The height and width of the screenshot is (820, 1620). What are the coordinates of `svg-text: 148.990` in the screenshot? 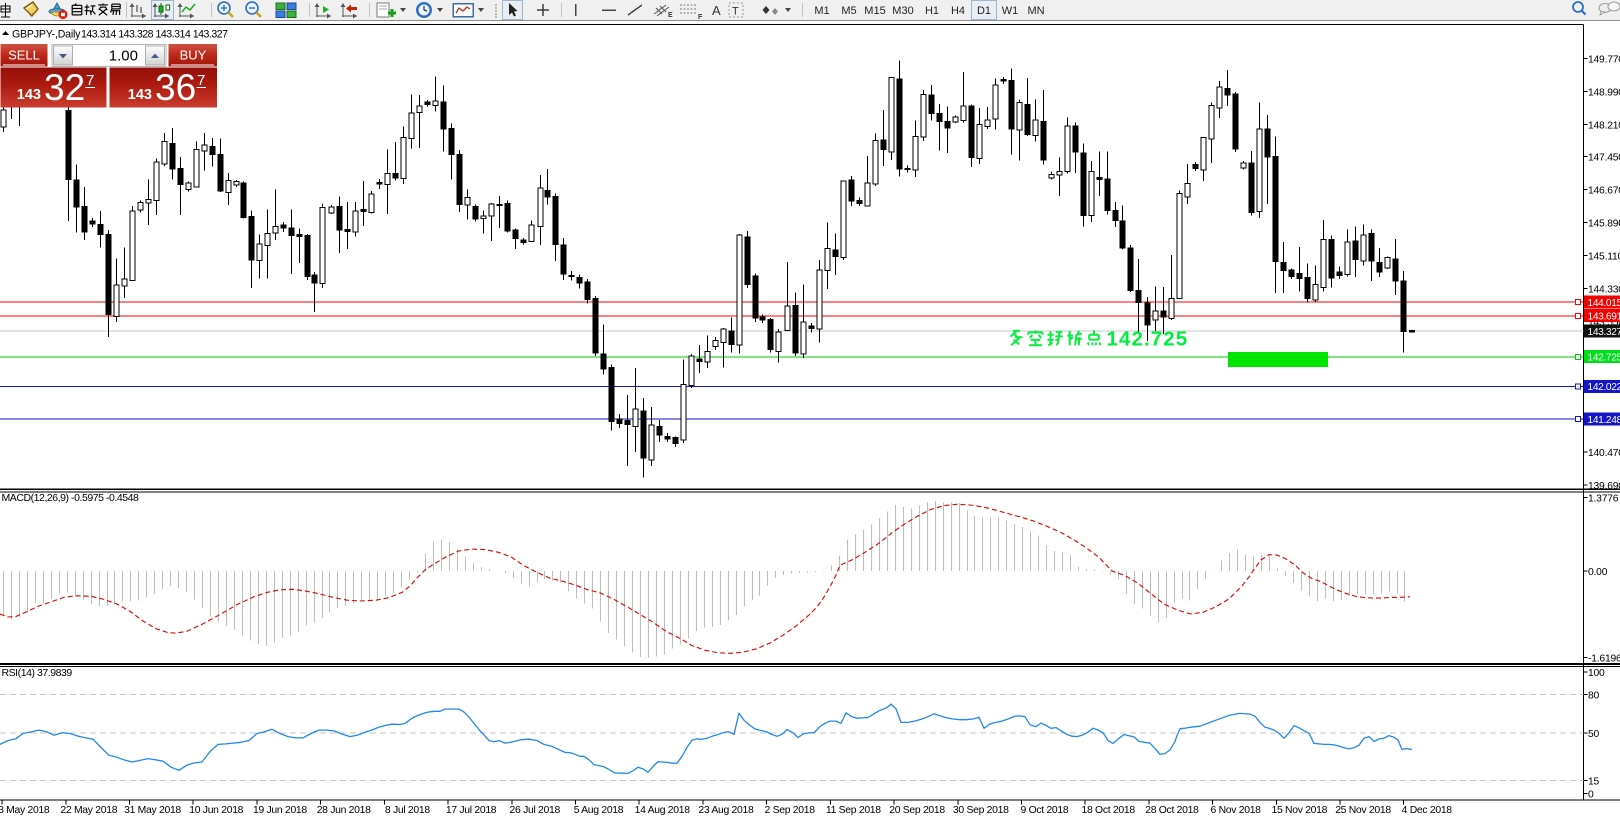 It's located at (1604, 92).